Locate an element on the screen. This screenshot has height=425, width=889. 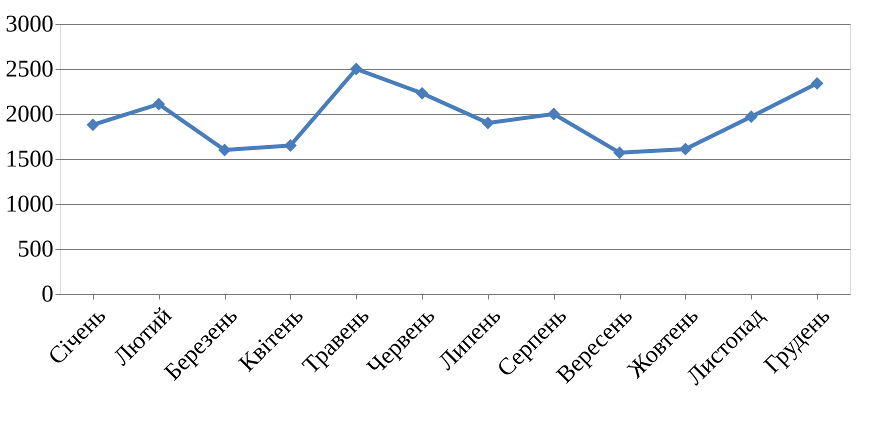
y-tick-label: 2500 is located at coordinates (30, 69).